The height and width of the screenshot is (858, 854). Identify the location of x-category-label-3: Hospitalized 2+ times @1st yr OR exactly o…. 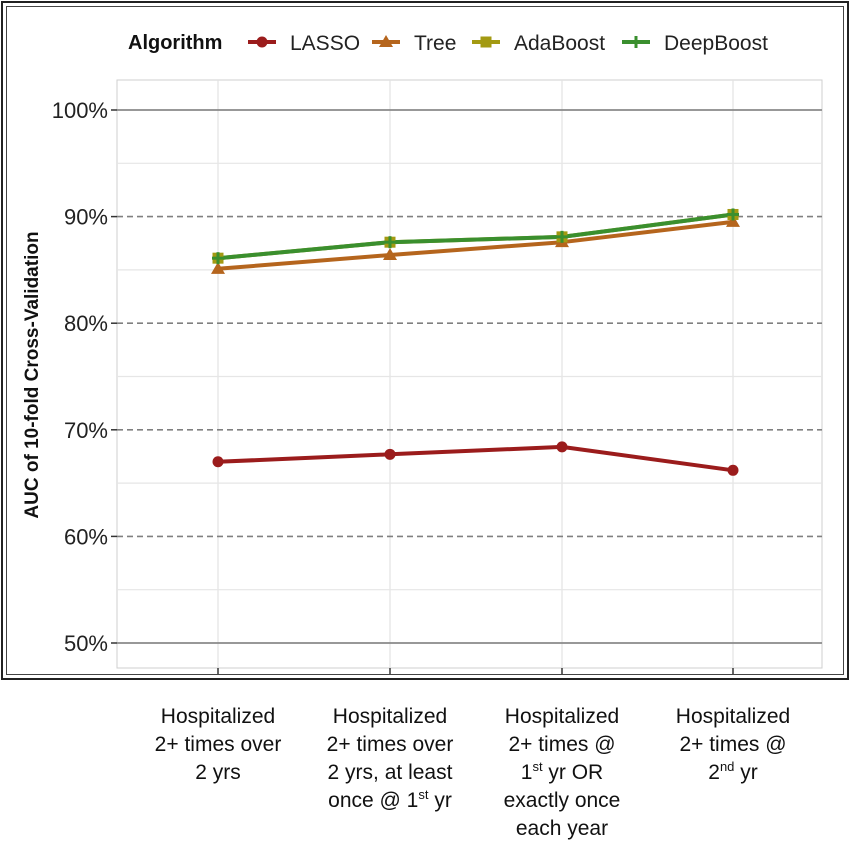
(562, 773).